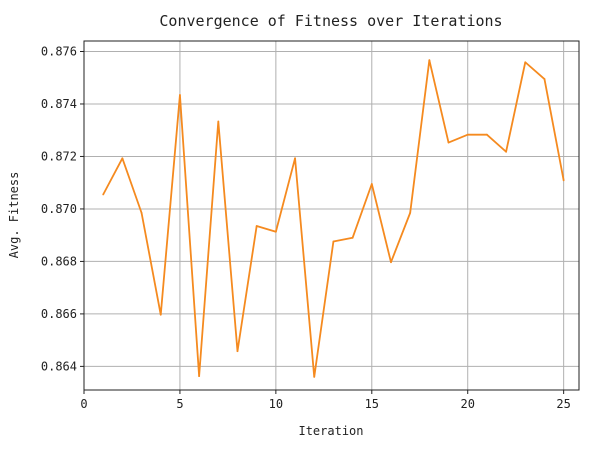 The image size is (589, 449). Describe the element at coordinates (372, 404) in the screenshot. I see `x-tick-label: 15` at that location.